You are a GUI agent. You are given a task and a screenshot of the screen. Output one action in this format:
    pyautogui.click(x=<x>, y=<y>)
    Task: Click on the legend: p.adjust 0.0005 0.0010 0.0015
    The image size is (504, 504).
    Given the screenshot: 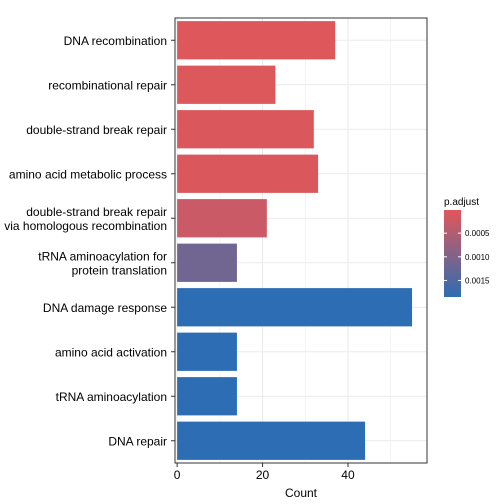 What is the action you would take?
    pyautogui.click(x=467, y=247)
    